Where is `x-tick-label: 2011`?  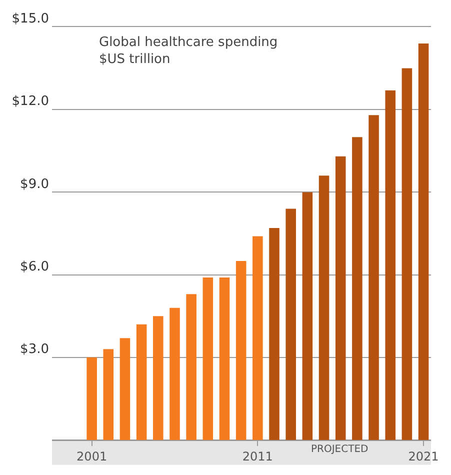
x-tick-label: 2011 is located at coordinates (257, 456).